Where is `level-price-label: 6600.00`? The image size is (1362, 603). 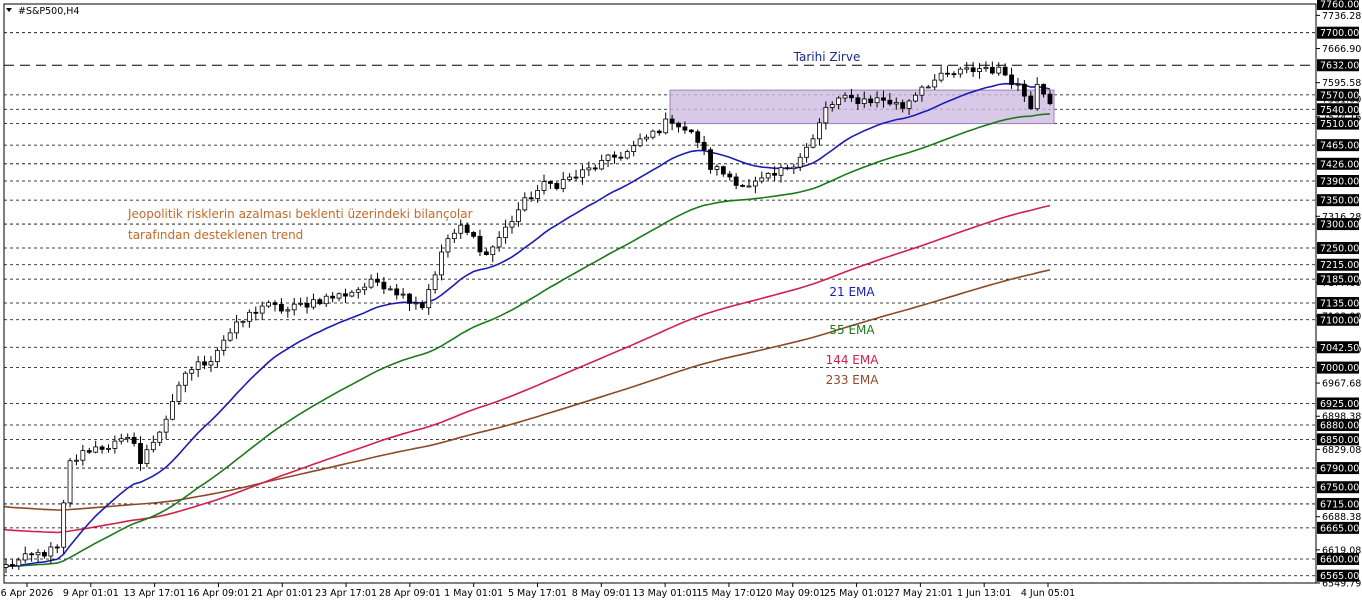 level-price-label: 6600.00 is located at coordinates (1339, 559).